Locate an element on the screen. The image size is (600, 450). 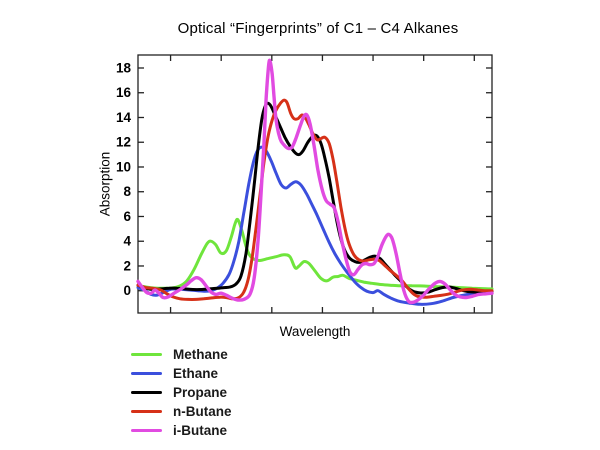
legend-item-i-butane: i-Butane is located at coordinates (181, 430).